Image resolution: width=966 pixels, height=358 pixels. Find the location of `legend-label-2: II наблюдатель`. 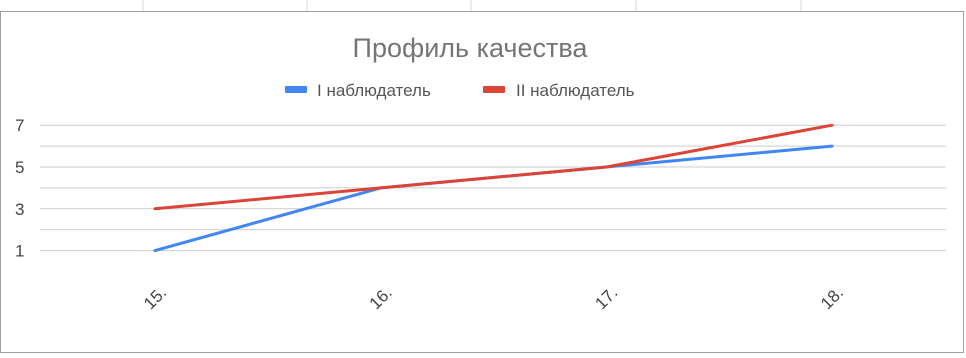

legend-label-2: II наблюдатель is located at coordinates (575, 90).